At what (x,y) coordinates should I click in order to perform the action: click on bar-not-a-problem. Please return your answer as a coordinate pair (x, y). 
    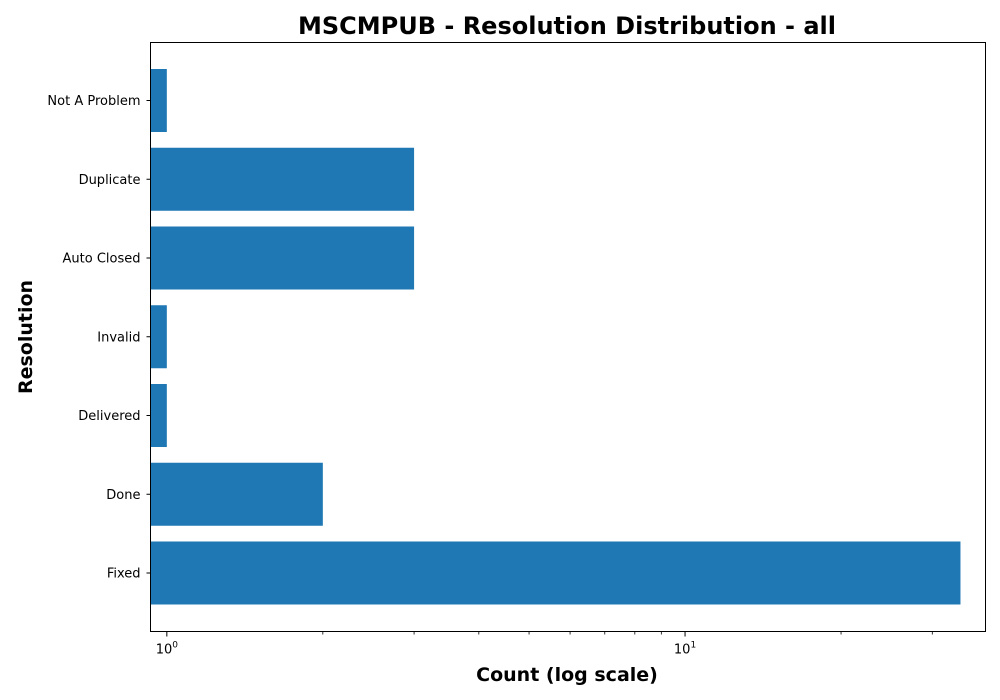
    Looking at the image, I should click on (158, 100).